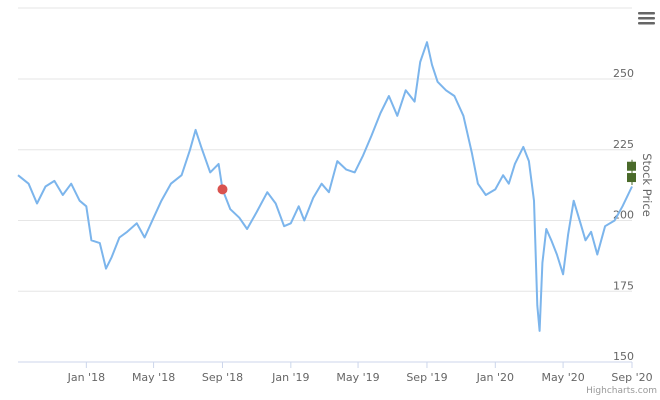 The width and height of the screenshot is (660, 400). What do you see at coordinates (631, 377) in the screenshot?
I see `x-tick-label: Sep '20` at bounding box center [631, 377].